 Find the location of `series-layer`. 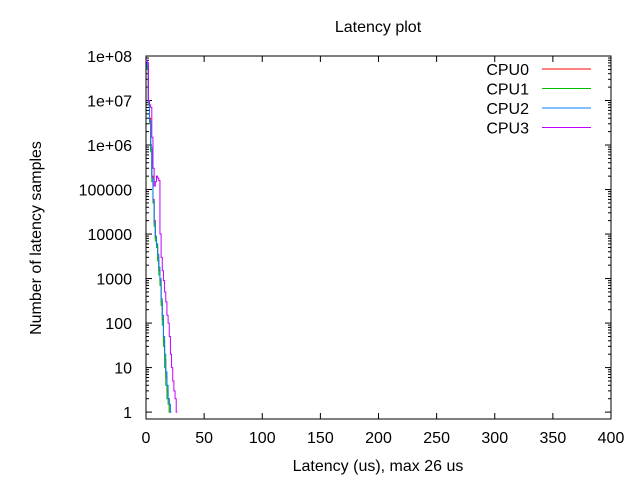

series-layer is located at coordinates (162, 236).